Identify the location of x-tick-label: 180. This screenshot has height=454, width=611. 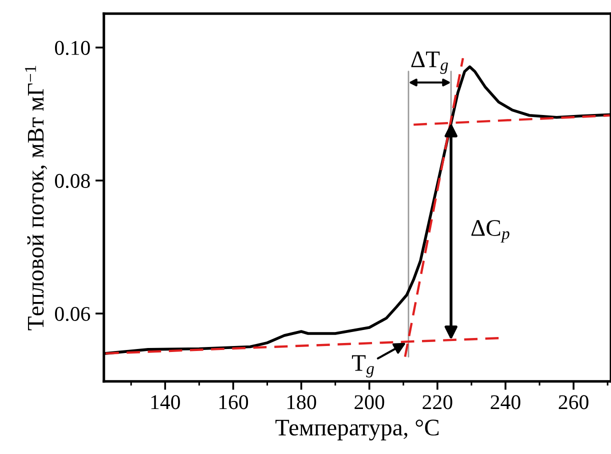
(301, 402).